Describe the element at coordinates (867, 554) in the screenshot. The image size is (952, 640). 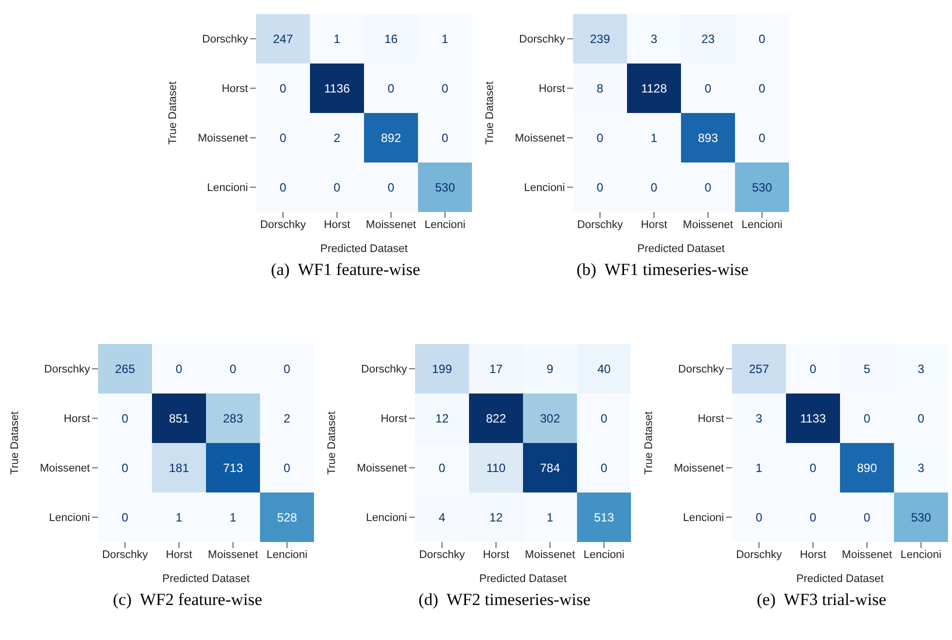
I see `x-tick-label: Moissenet` at that location.